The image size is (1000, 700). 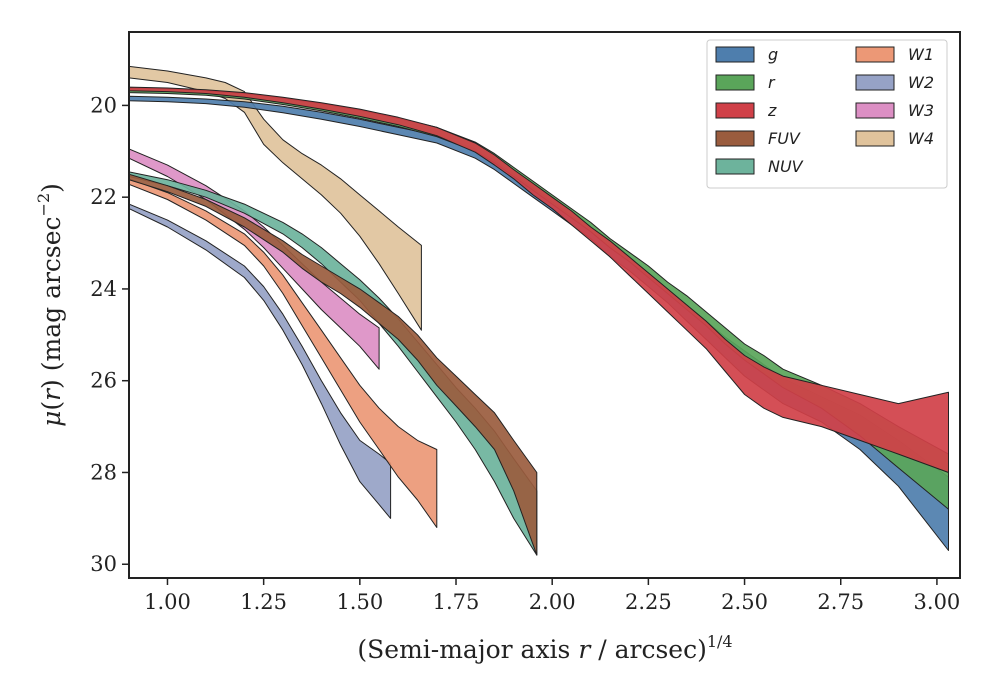 I want to click on legend-swatch-w4, so click(x=875, y=138).